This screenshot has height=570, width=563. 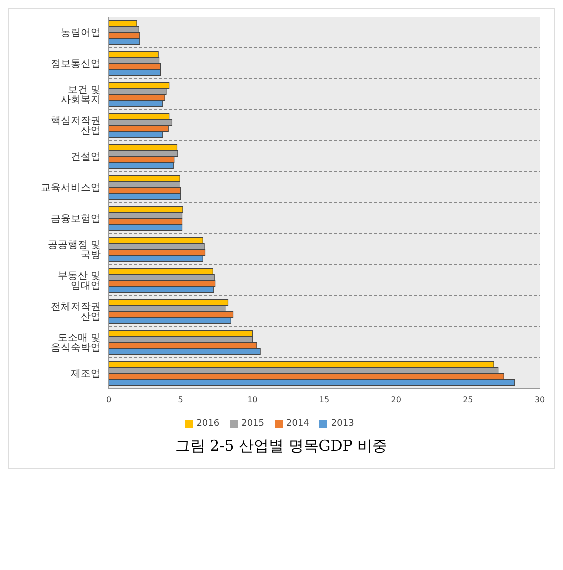 I want to click on y-tick-label: 핵심저작권 산업, so click(x=76, y=127).